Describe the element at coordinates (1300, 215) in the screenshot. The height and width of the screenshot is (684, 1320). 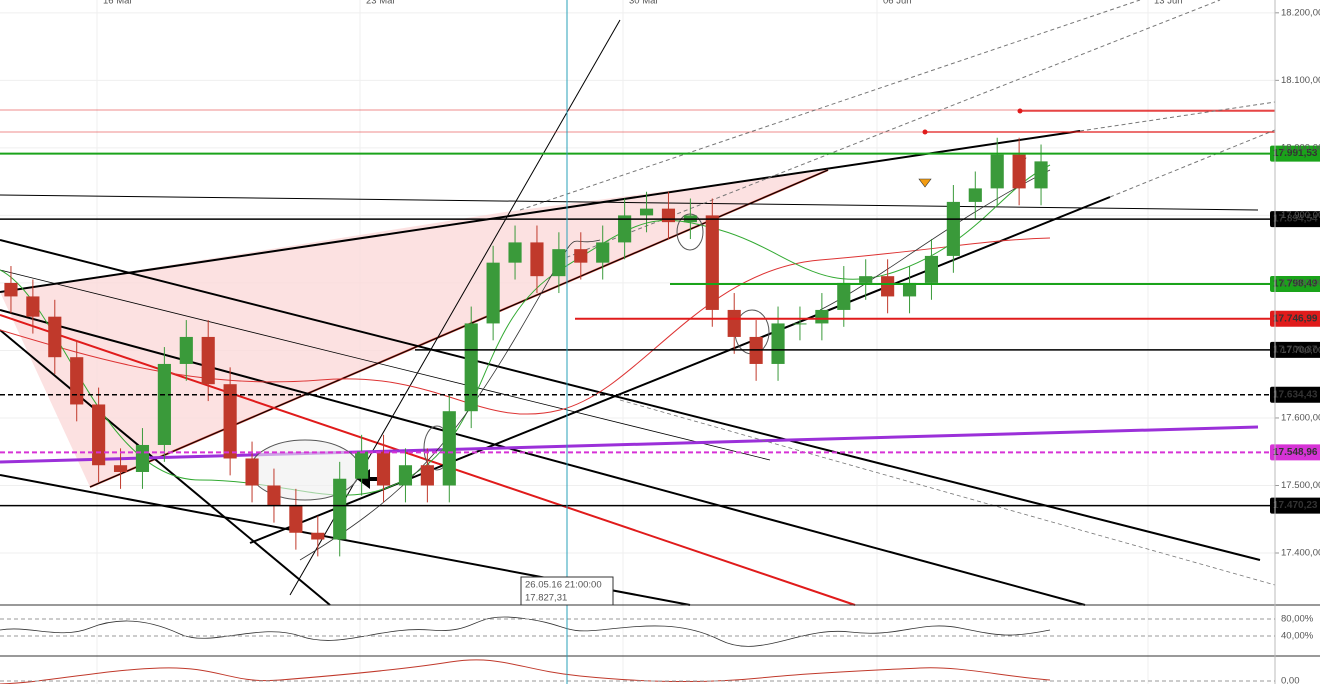
I see `y-tick-label: 17.900,00` at that location.